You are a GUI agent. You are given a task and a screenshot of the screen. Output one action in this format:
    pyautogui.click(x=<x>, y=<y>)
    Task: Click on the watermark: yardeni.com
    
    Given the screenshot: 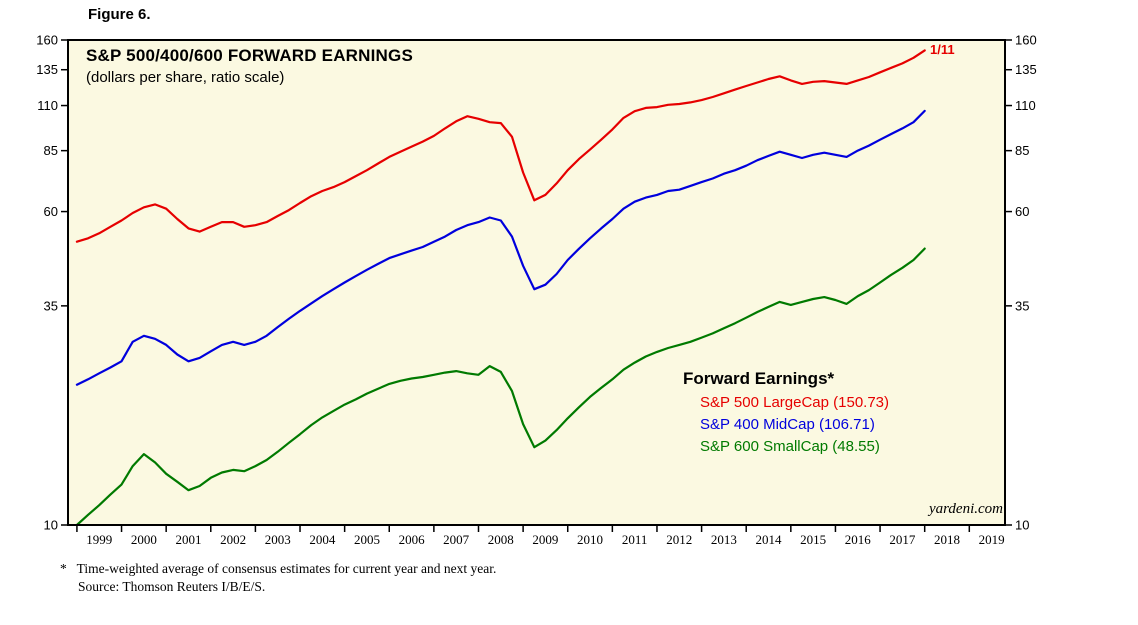 What is the action you would take?
    pyautogui.click(x=965, y=509)
    